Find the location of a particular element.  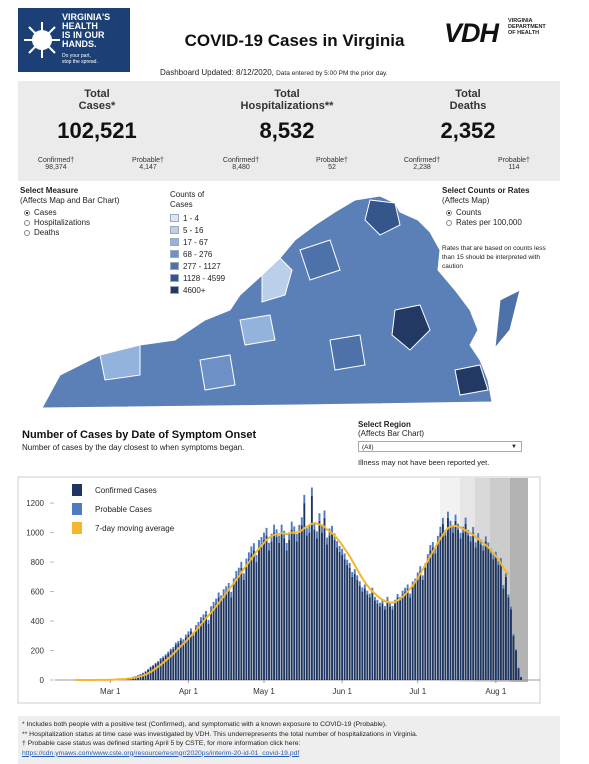

logo-line: VIRGINIA'S is located at coordinates (86, 17).